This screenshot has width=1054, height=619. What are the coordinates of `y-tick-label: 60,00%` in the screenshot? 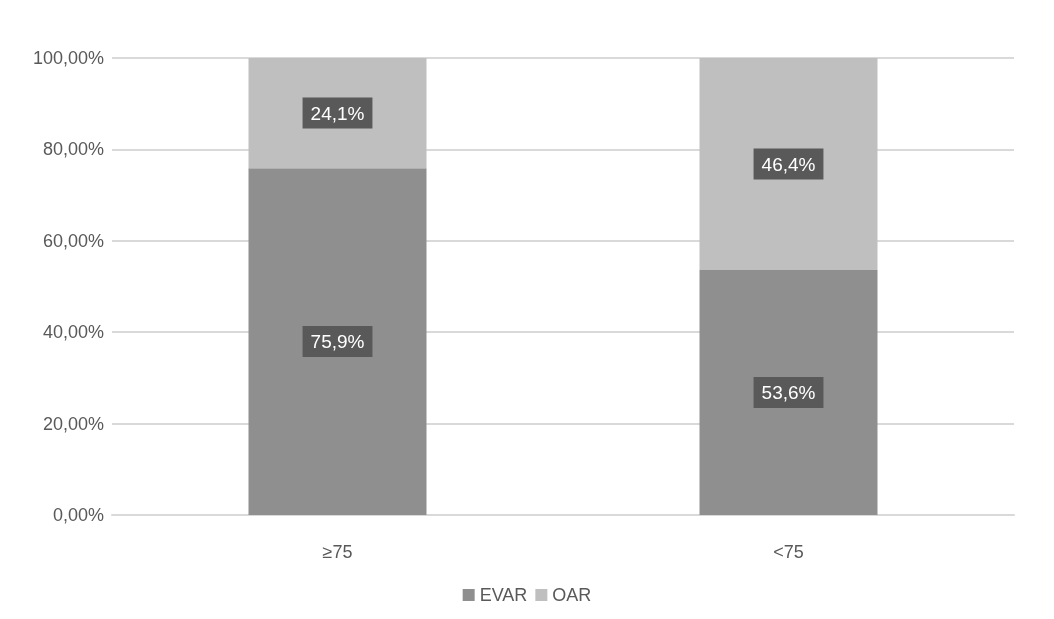 It's located at (73, 240).